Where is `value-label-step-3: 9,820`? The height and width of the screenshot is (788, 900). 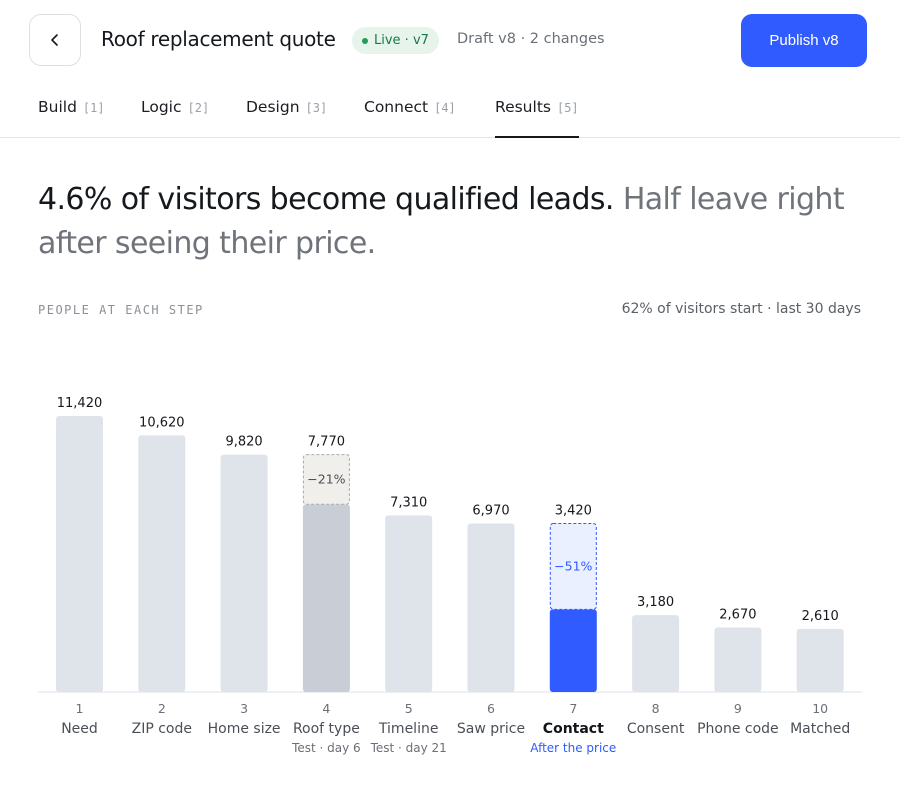 value-label-step-3: 9,820 is located at coordinates (243, 442).